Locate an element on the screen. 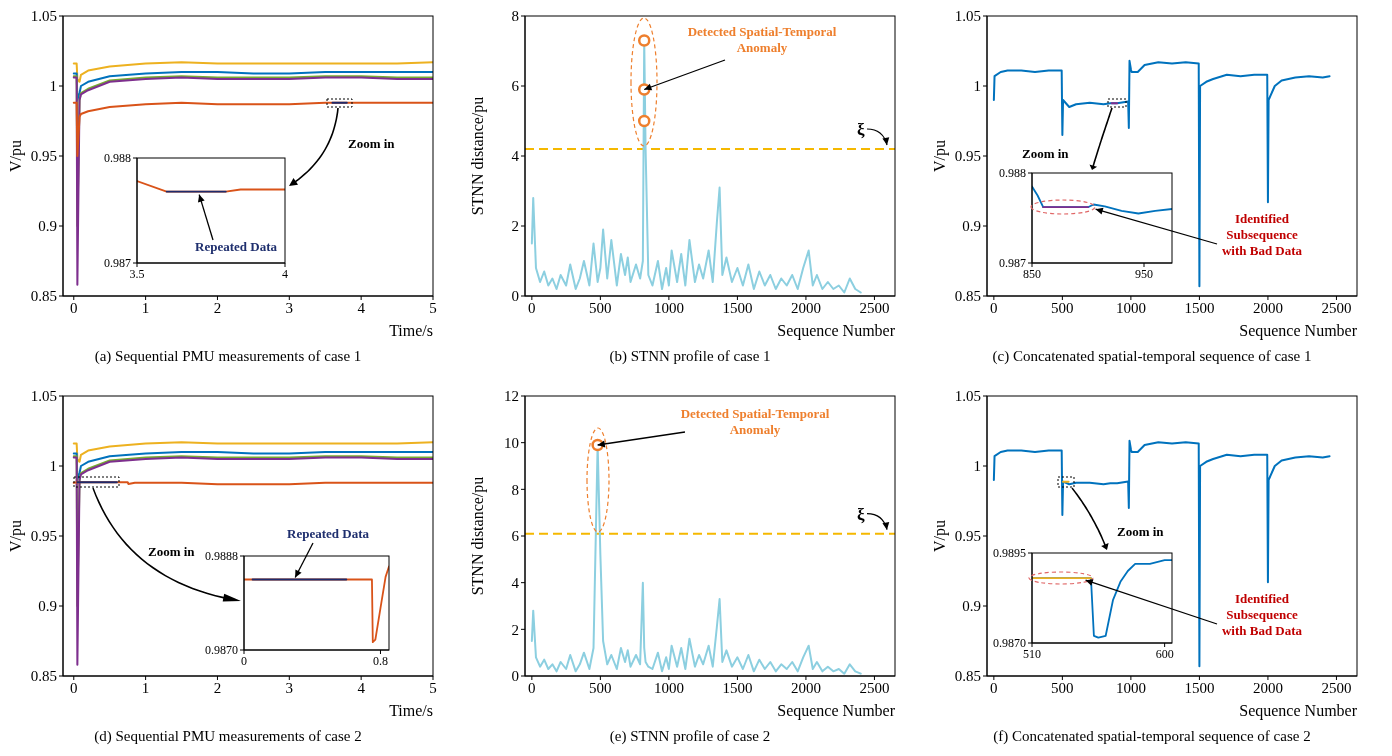 This screenshot has width=1392, height=756. y-tick-label: 12 is located at coordinates (511, 396).